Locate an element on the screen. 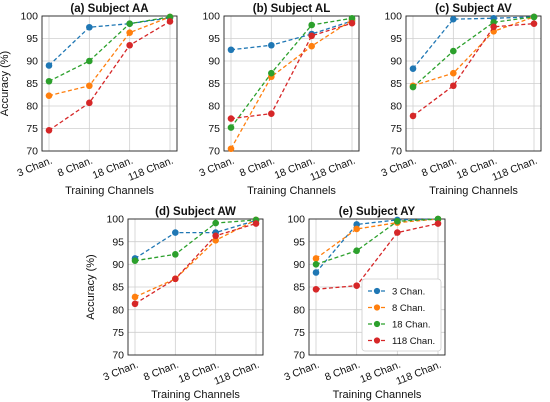 This screenshot has height=402, width=550. legend-label: 118 Chan. is located at coordinates (413, 341).